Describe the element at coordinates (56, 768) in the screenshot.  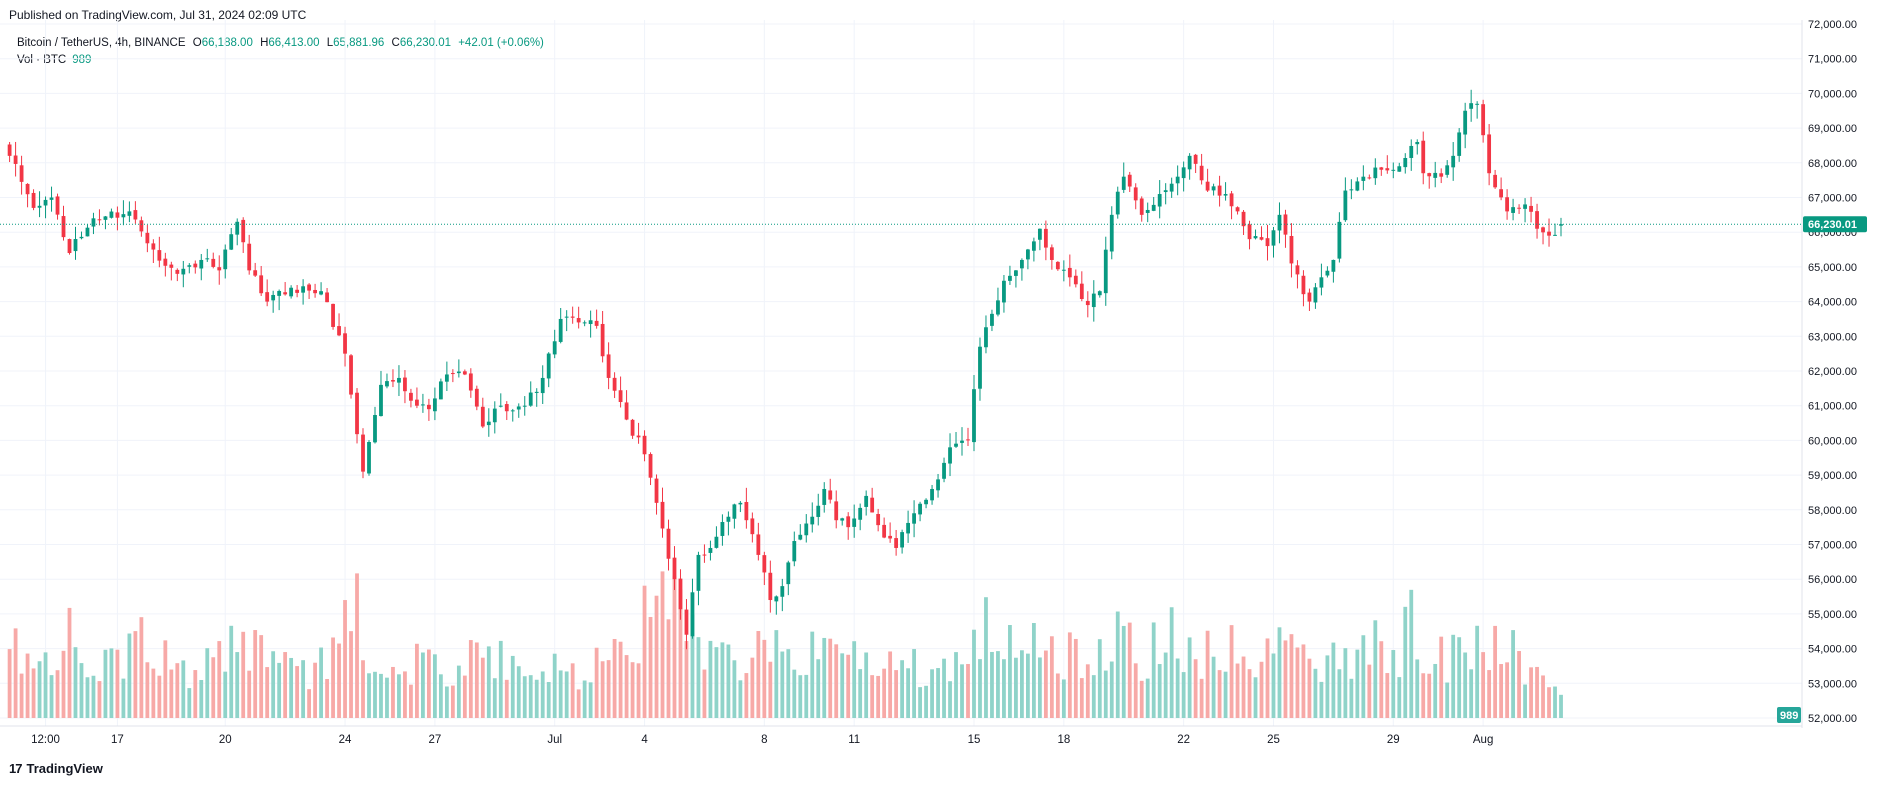
I see `tradingview-logo: 17 TradingView` at that location.